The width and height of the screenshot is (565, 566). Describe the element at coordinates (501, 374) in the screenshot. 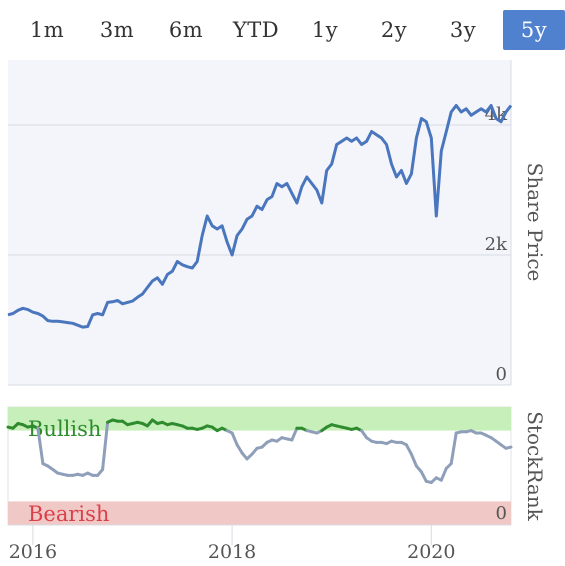

I see `price-tick-label: 0` at that location.